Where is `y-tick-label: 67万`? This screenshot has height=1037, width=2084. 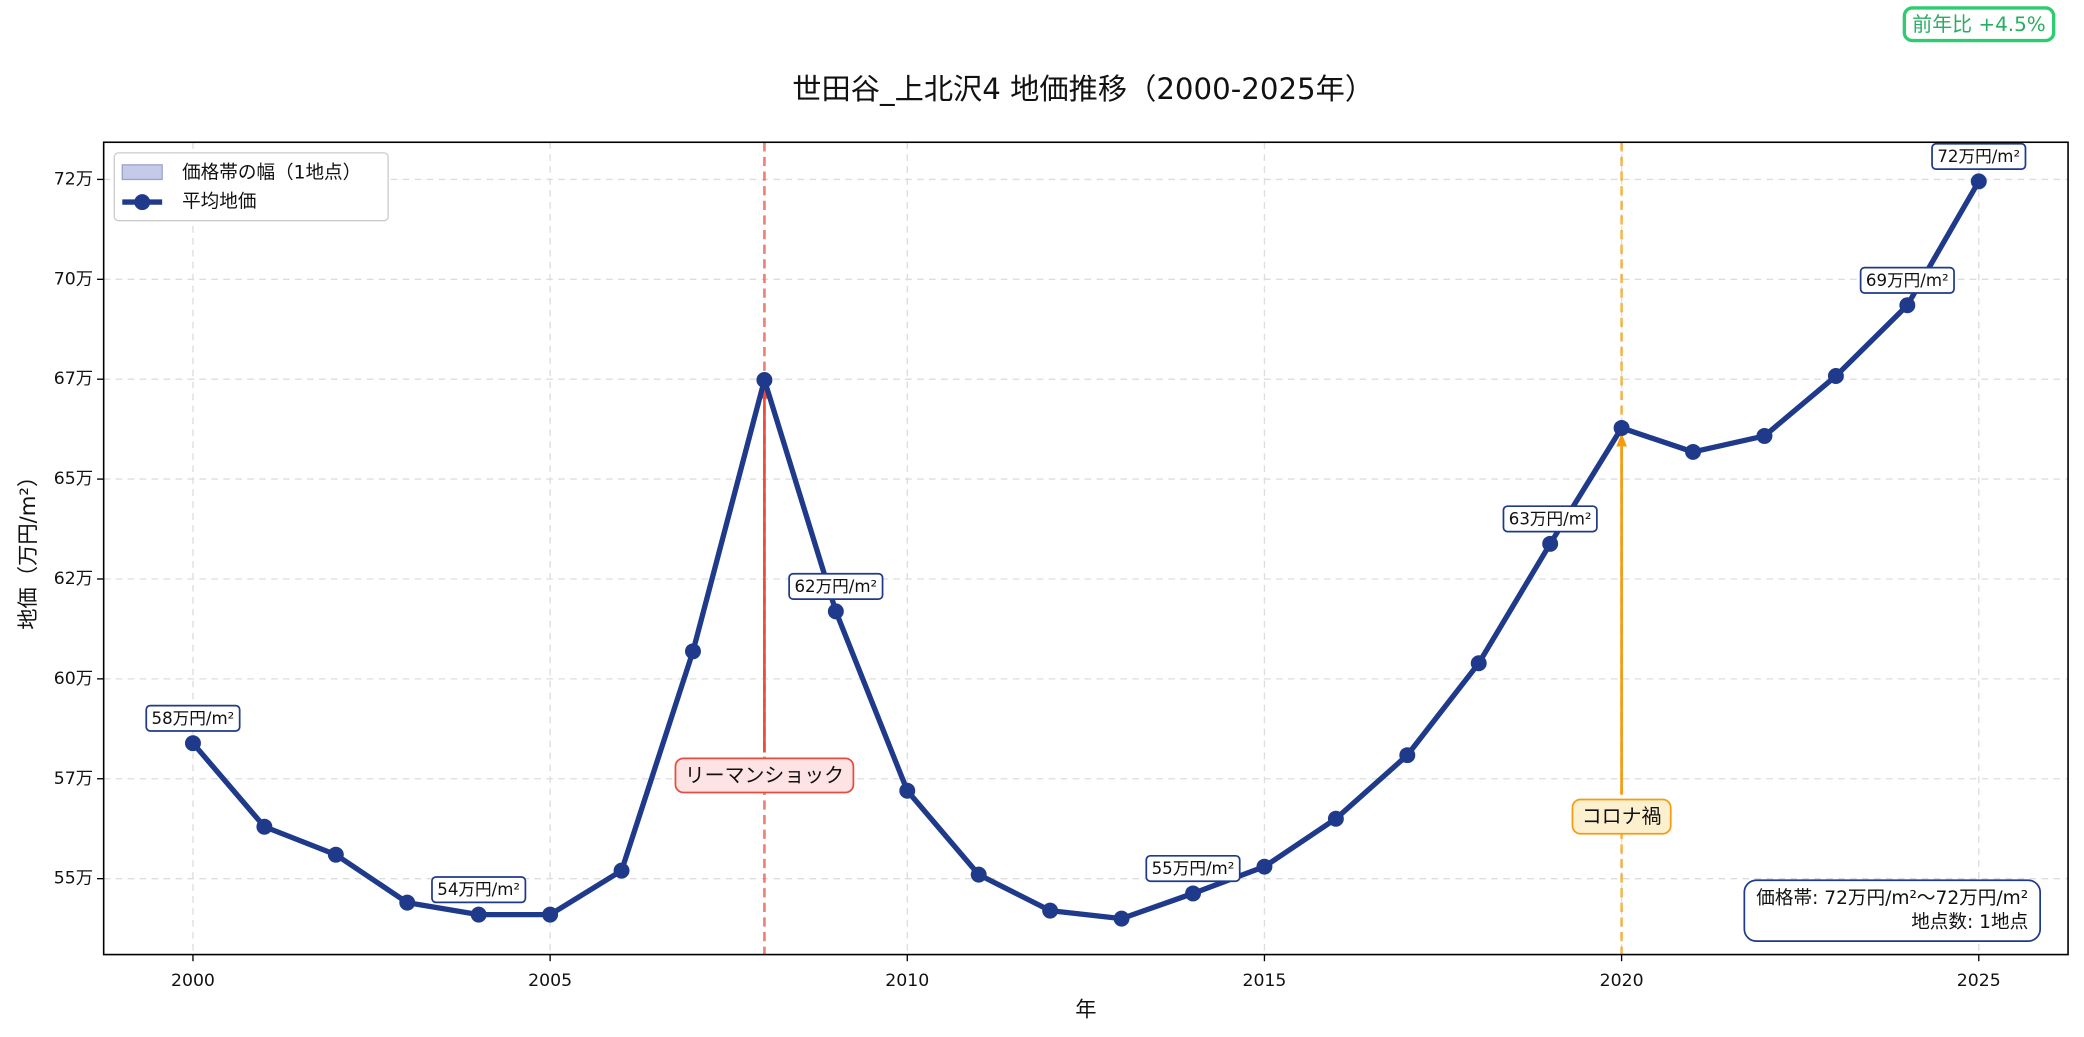
y-tick-label: 67万 is located at coordinates (73, 379).